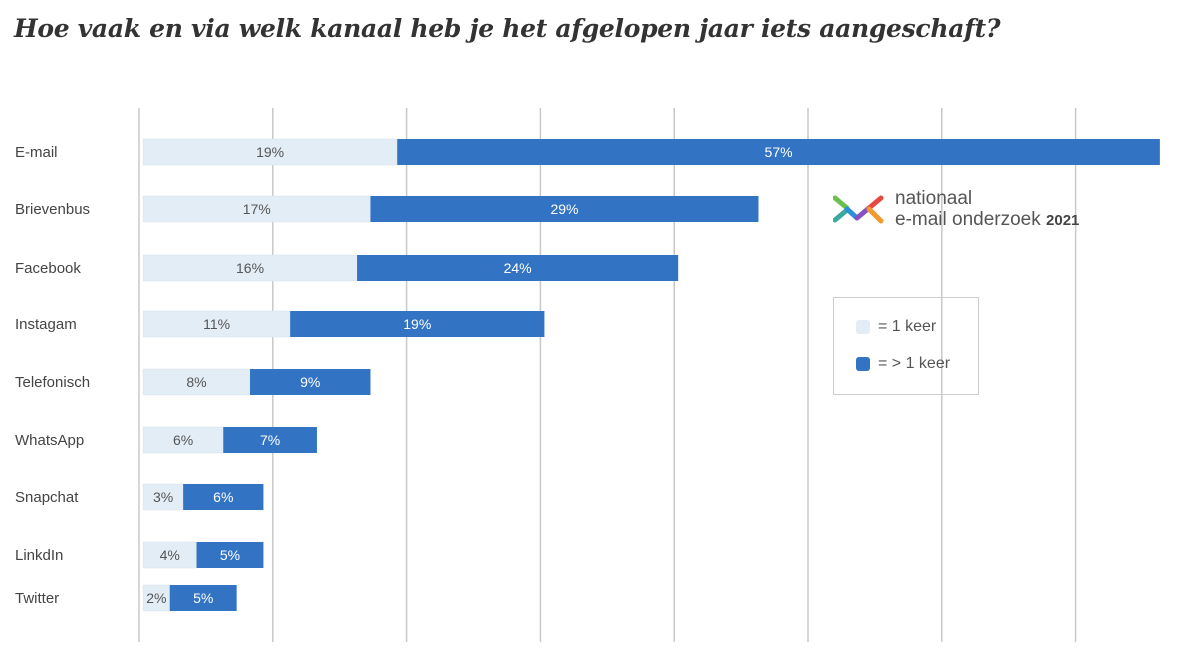 Image resolution: width=1190 pixels, height=660 pixels. I want to click on data-label: 11%, so click(216, 324).